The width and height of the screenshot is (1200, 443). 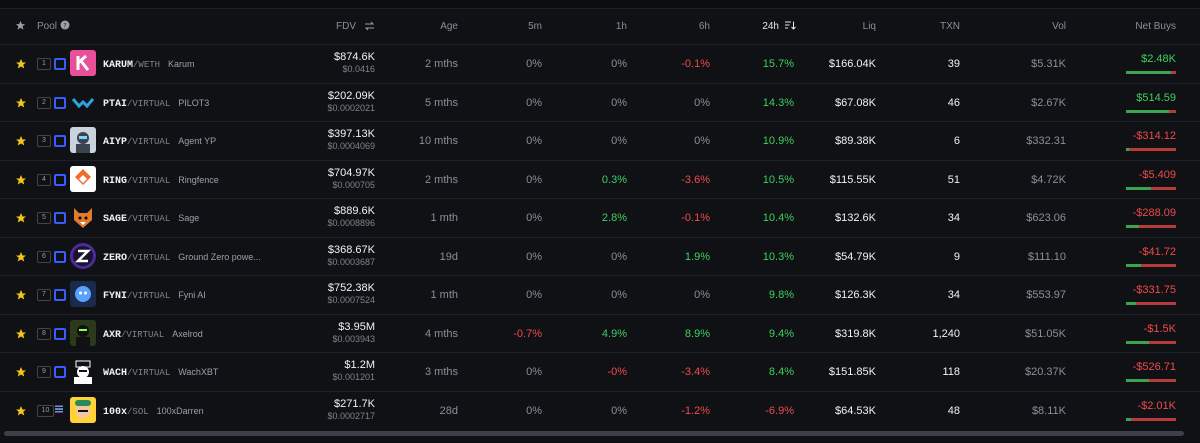 I want to click on fdv-value: $3.95M, so click(x=356, y=326).